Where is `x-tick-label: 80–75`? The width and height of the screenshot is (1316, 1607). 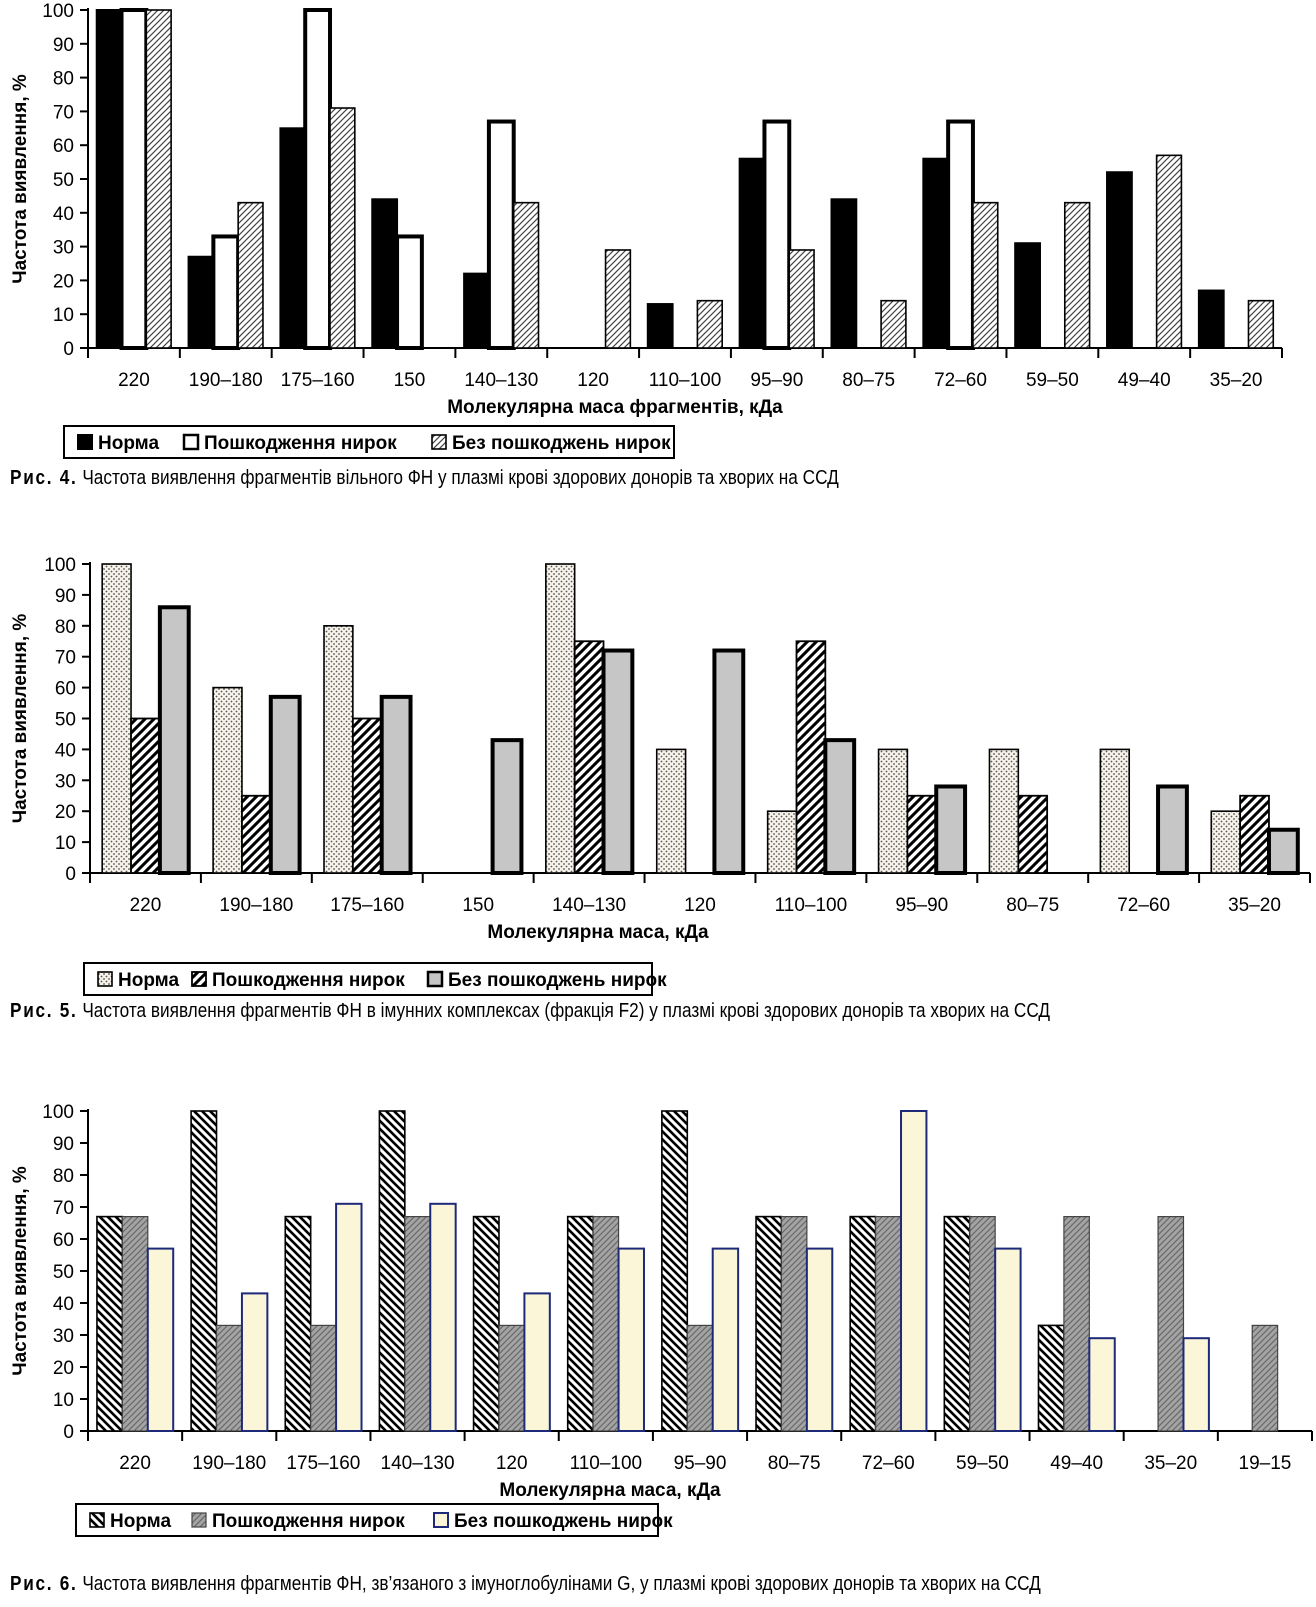 x-tick-label: 80–75 is located at coordinates (868, 380).